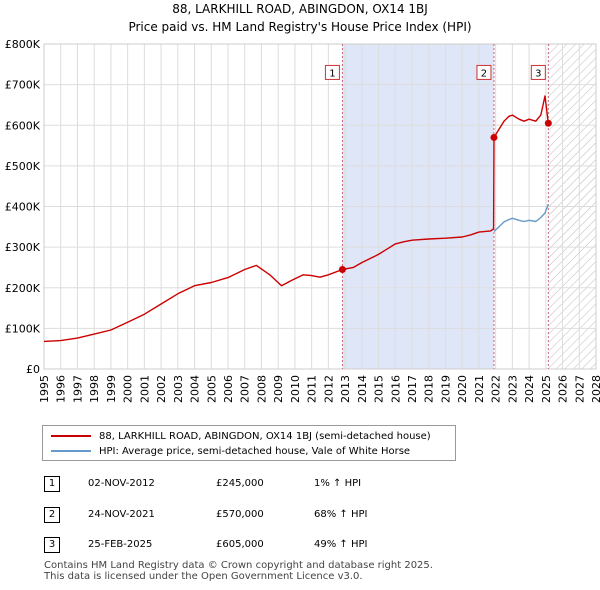 The image size is (600, 590). I want to click on x-tick-label: 1997, so click(77, 389).